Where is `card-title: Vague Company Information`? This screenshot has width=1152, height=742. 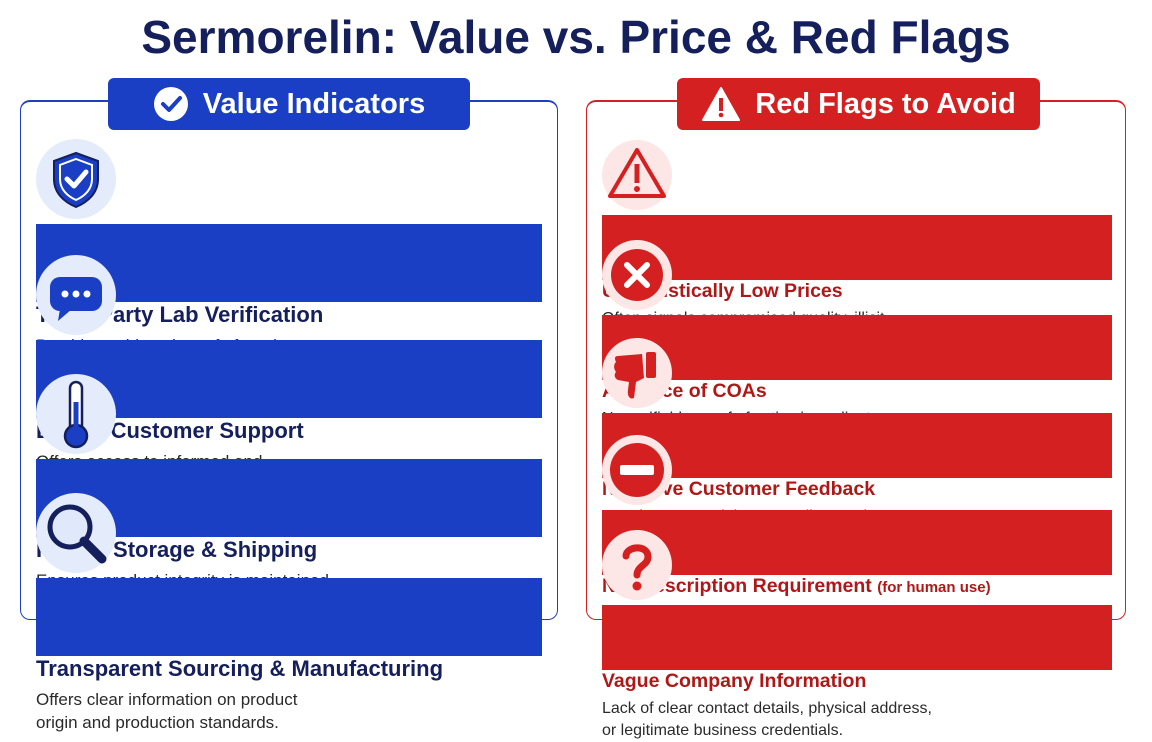 card-title: Vague Company Information is located at coordinates (857, 681).